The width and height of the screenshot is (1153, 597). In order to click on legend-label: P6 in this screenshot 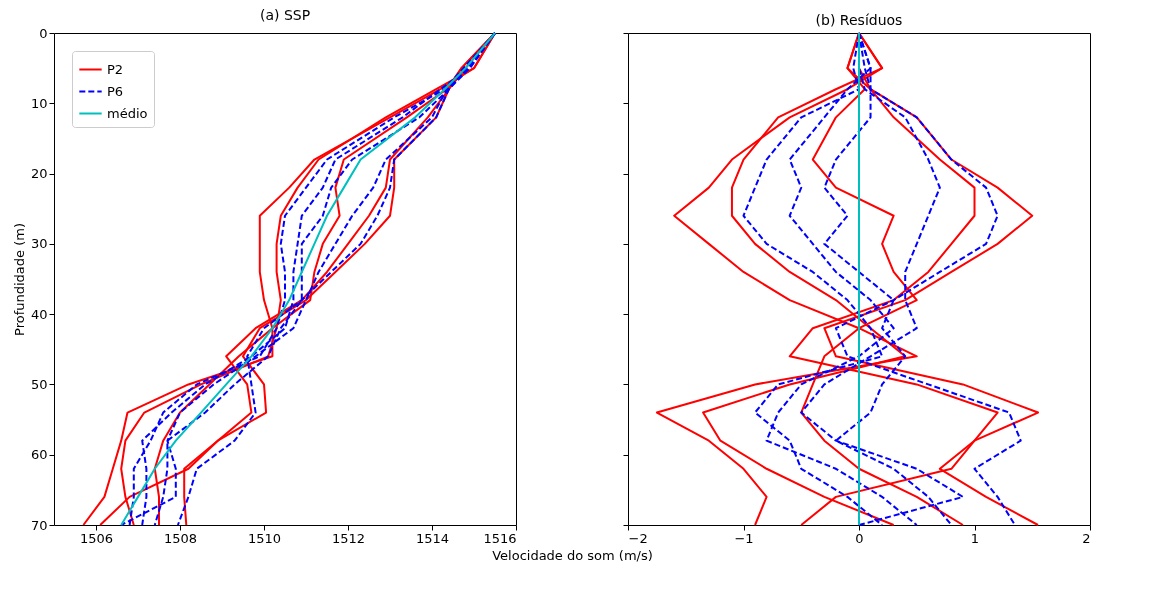, I will do `click(115, 91)`.